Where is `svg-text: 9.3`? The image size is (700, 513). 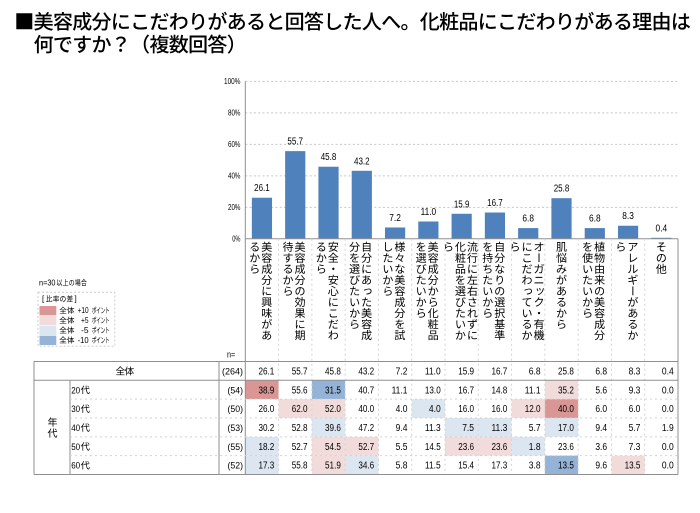 svg-text: 9.3 is located at coordinates (635, 390).